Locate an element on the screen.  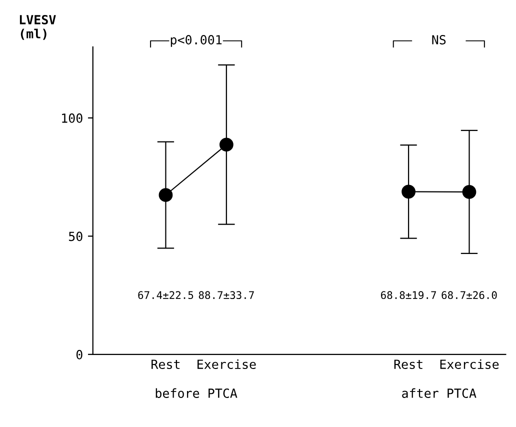
y-tick-label: 100 is located at coordinates (72, 118).